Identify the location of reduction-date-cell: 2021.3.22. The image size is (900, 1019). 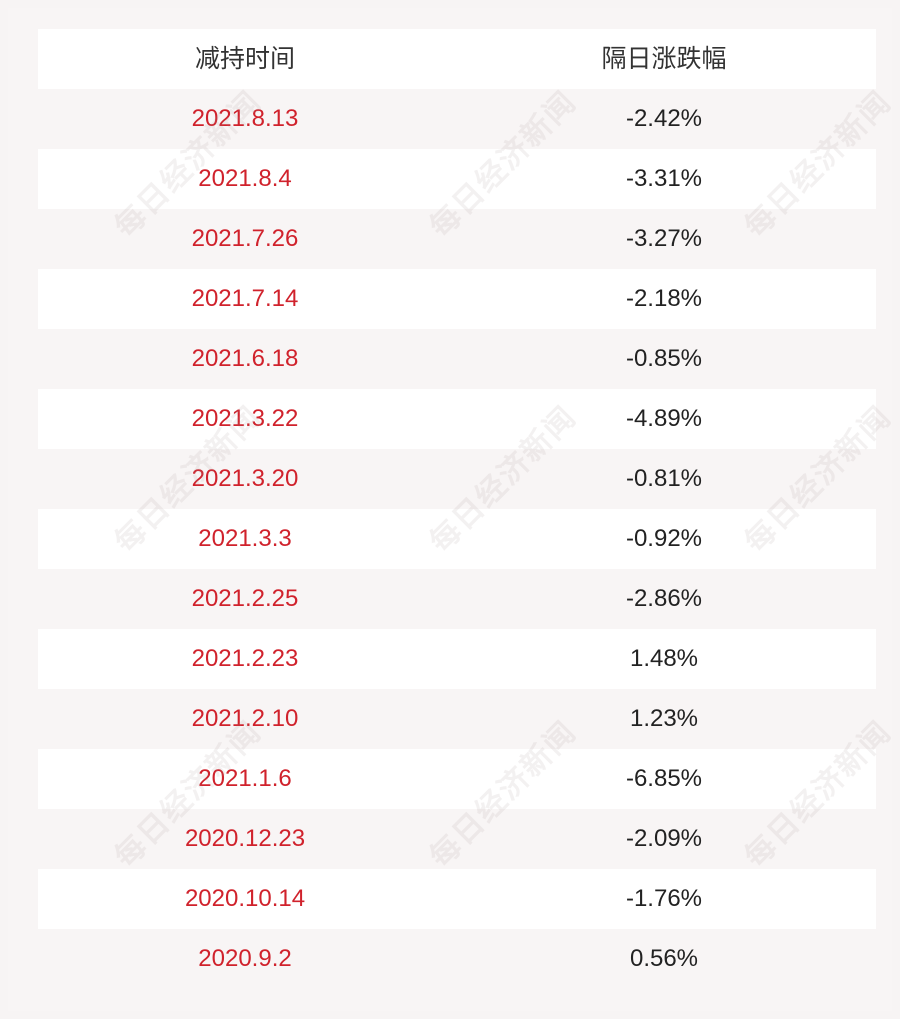
(245, 418).